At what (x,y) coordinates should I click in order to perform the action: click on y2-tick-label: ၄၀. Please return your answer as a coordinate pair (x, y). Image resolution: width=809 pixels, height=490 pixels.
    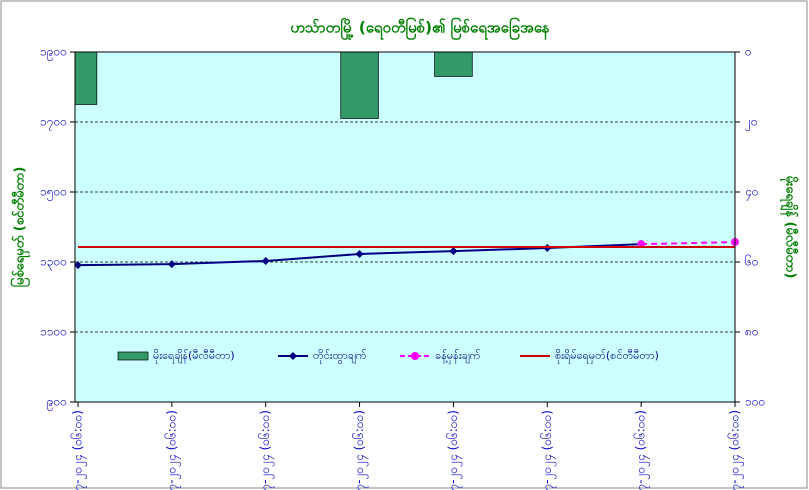
    Looking at the image, I should click on (752, 193).